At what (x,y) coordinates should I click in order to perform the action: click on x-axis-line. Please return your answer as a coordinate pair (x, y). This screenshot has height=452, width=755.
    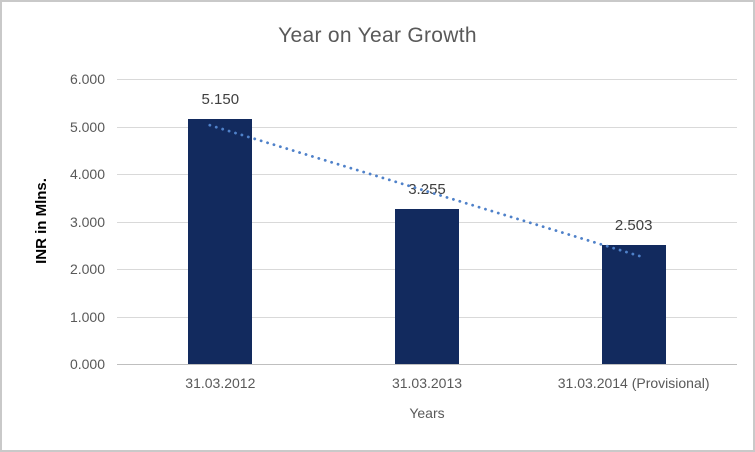
    Looking at the image, I should click on (427, 364).